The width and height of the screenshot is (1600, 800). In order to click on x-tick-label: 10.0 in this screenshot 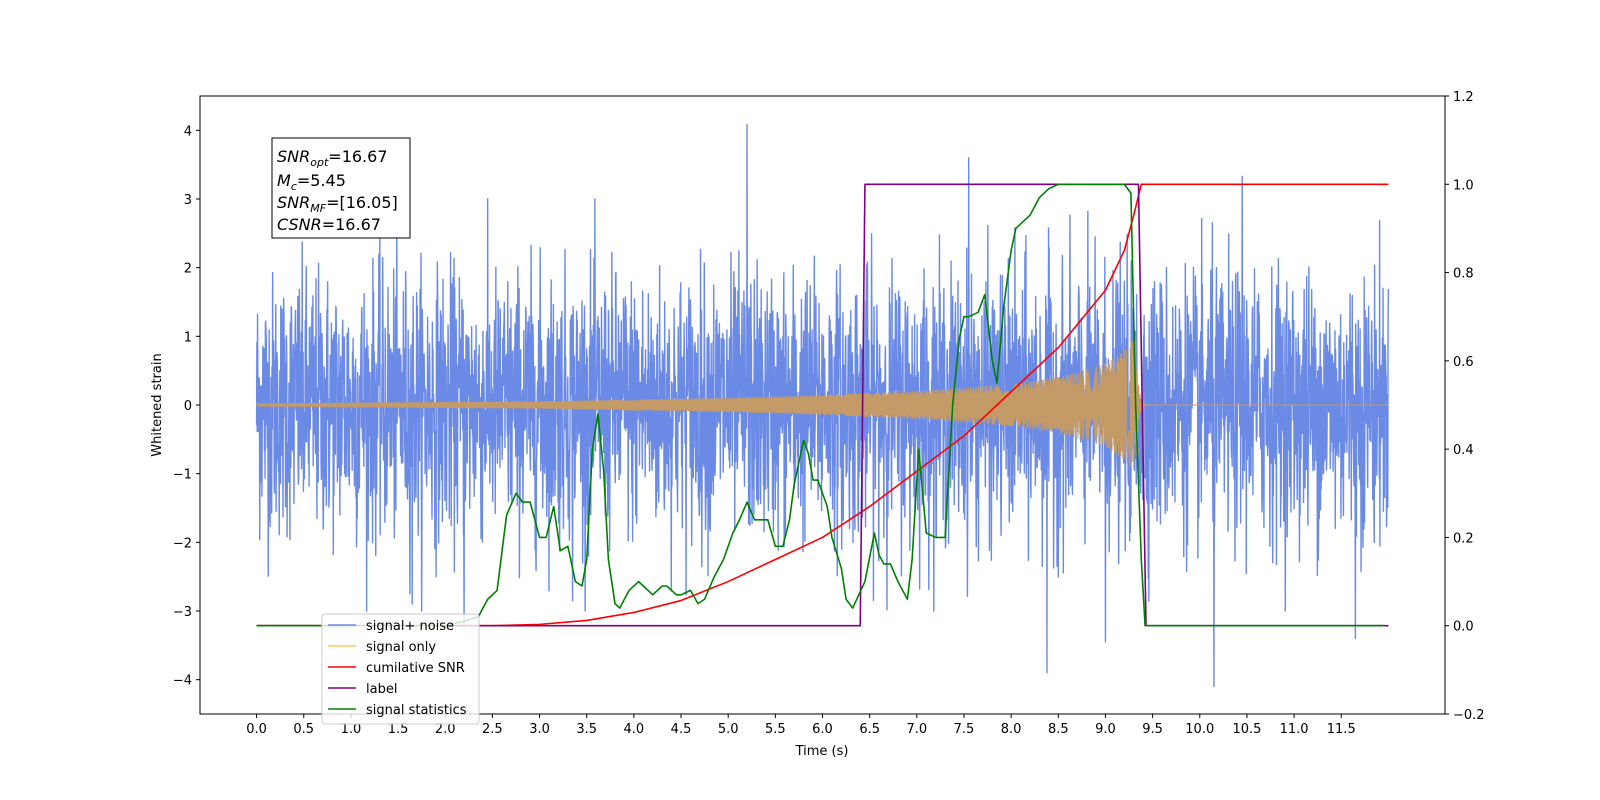, I will do `click(1199, 729)`.